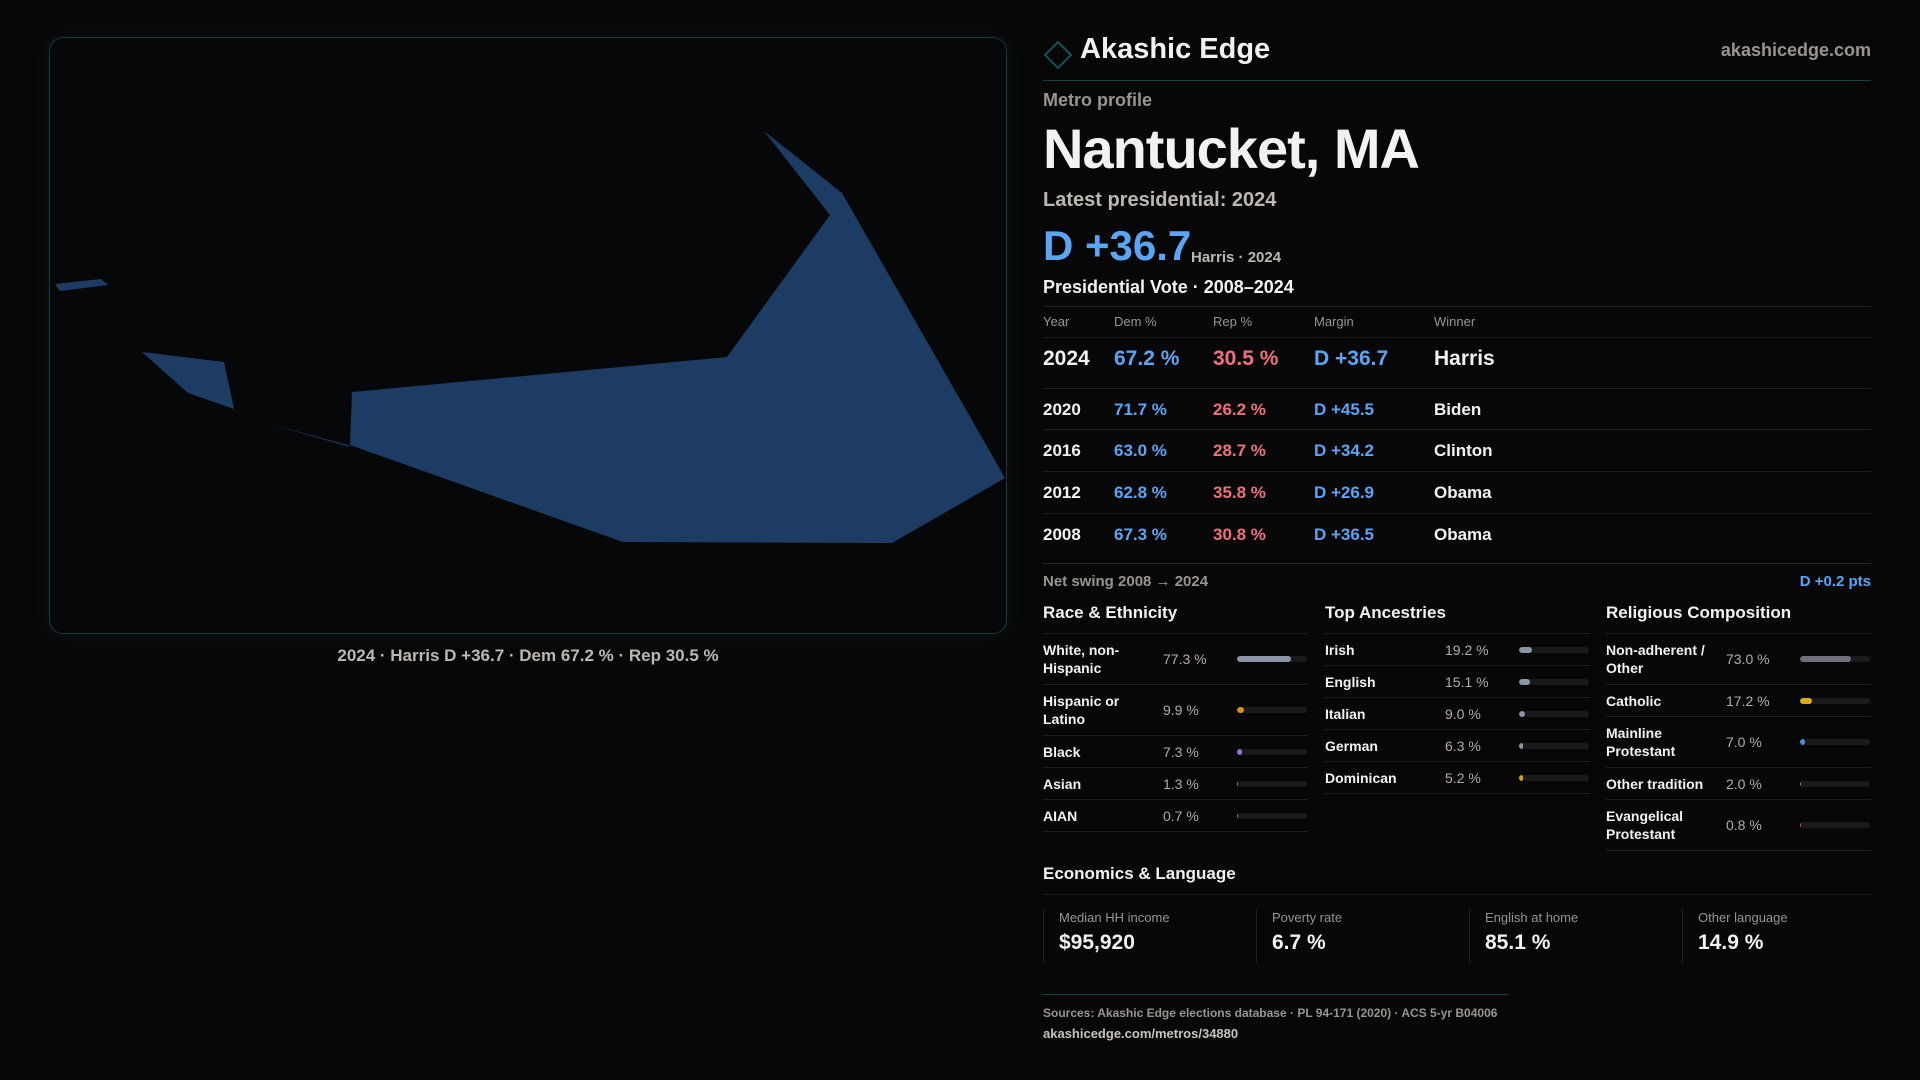 This screenshot has width=1920, height=1080. Describe the element at coordinates (1058, 55) in the screenshot. I see `diamond-logo-icon` at that location.